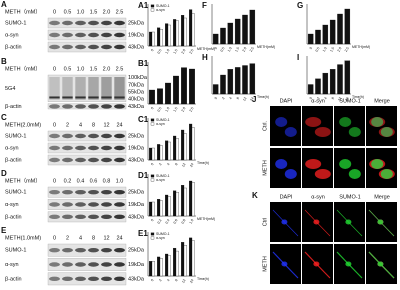 The width and height of the screenshot is (400, 290). I want to click on lane-label: 0, so click(54, 238).